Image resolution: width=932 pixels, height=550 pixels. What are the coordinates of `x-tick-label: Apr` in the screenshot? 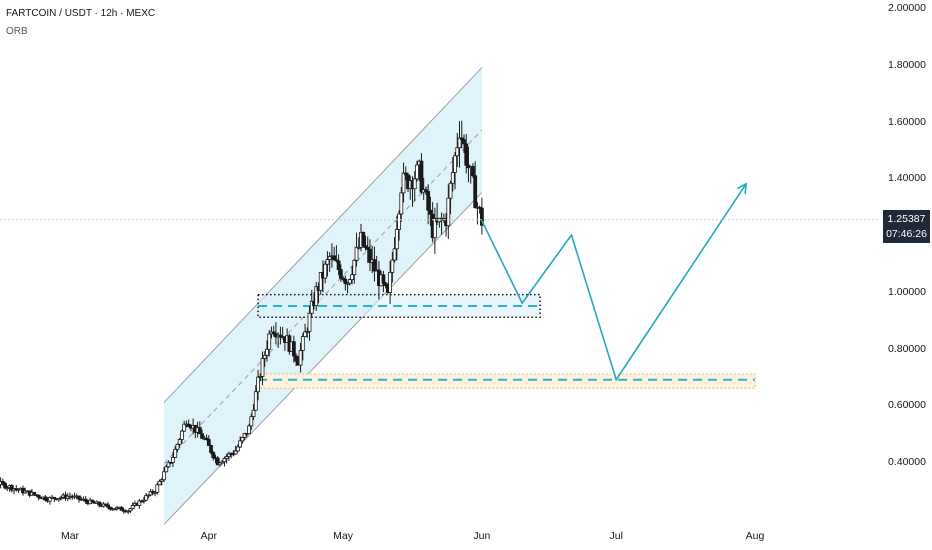 It's located at (208, 536).